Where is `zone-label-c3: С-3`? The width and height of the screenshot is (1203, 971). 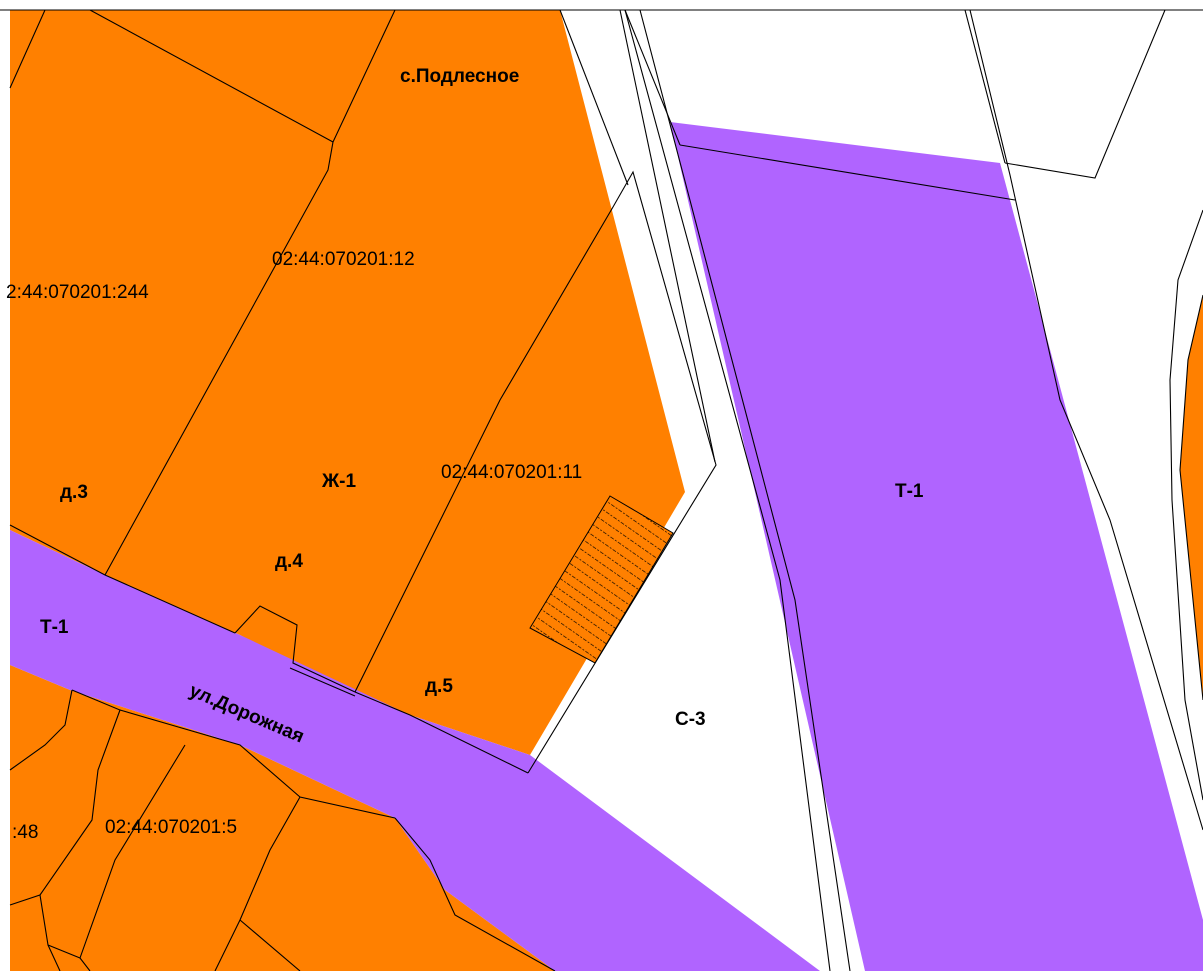
zone-label-c3: С-3 is located at coordinates (690, 719).